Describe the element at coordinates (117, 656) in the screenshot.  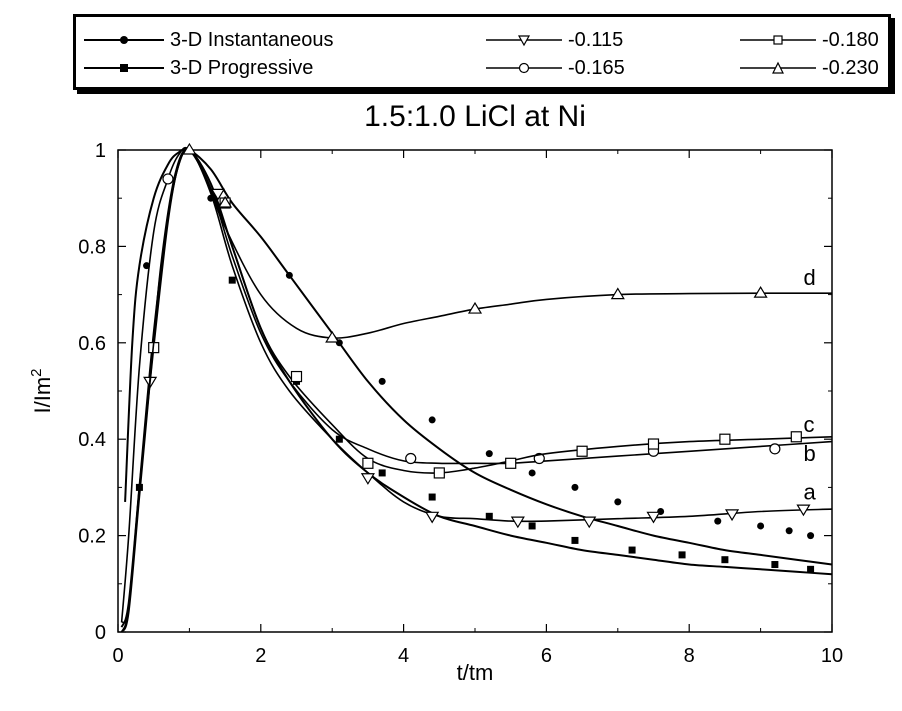
I see `x-tick-label: 0` at that location.